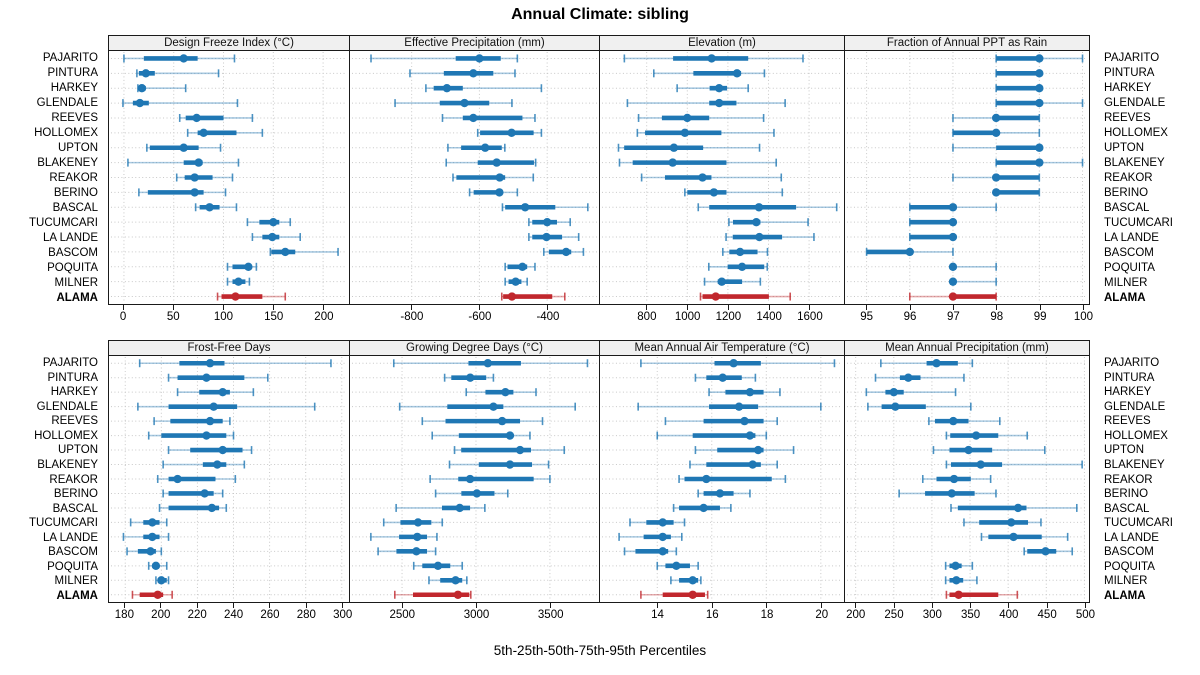 Image resolution: width=1200 pixels, height=675 pixels. What do you see at coordinates (997, 317) in the screenshot?
I see `axis-tick-label: 98` at bounding box center [997, 317].